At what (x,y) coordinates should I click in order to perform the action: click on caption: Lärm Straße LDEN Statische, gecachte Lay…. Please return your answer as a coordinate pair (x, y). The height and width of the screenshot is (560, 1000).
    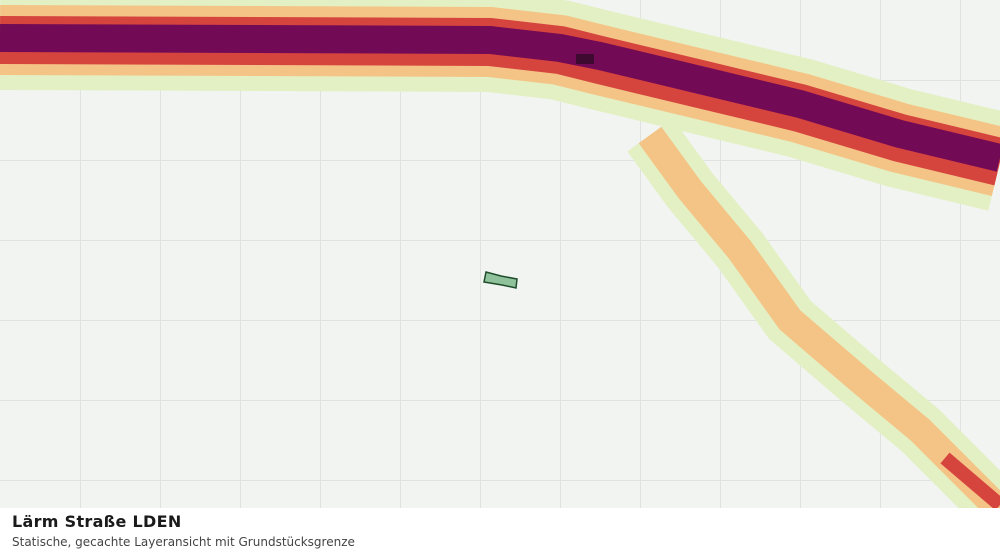
    Looking at the image, I should click on (183, 530).